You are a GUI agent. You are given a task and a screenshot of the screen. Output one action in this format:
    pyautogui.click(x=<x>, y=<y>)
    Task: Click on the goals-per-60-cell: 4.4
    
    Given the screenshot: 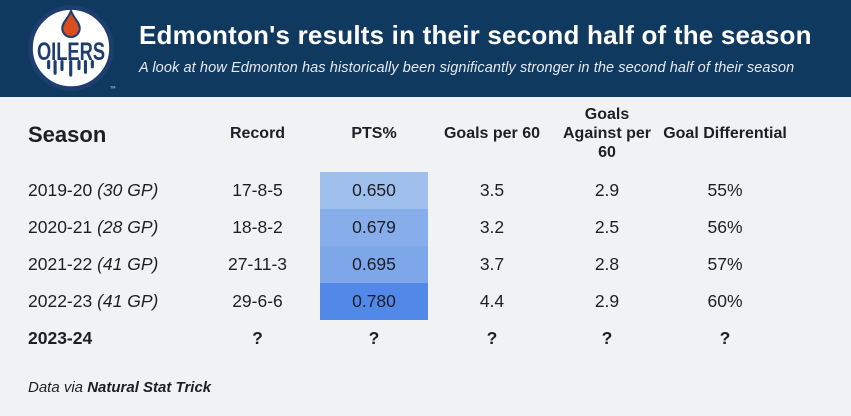 What is the action you would take?
    pyautogui.click(x=492, y=301)
    